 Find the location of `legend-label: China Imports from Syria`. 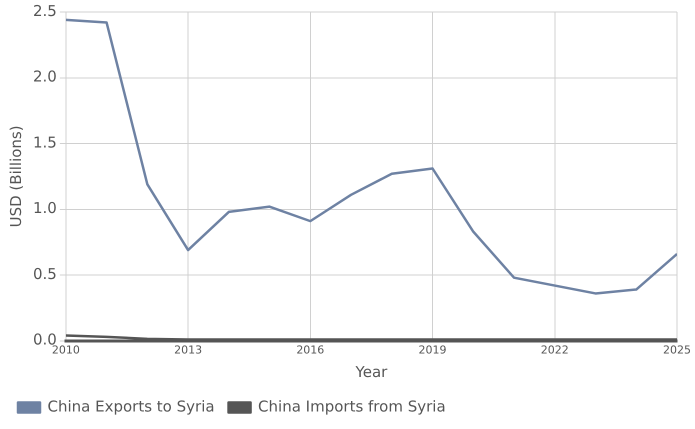

legend-label: China Imports from Syria is located at coordinates (352, 406).